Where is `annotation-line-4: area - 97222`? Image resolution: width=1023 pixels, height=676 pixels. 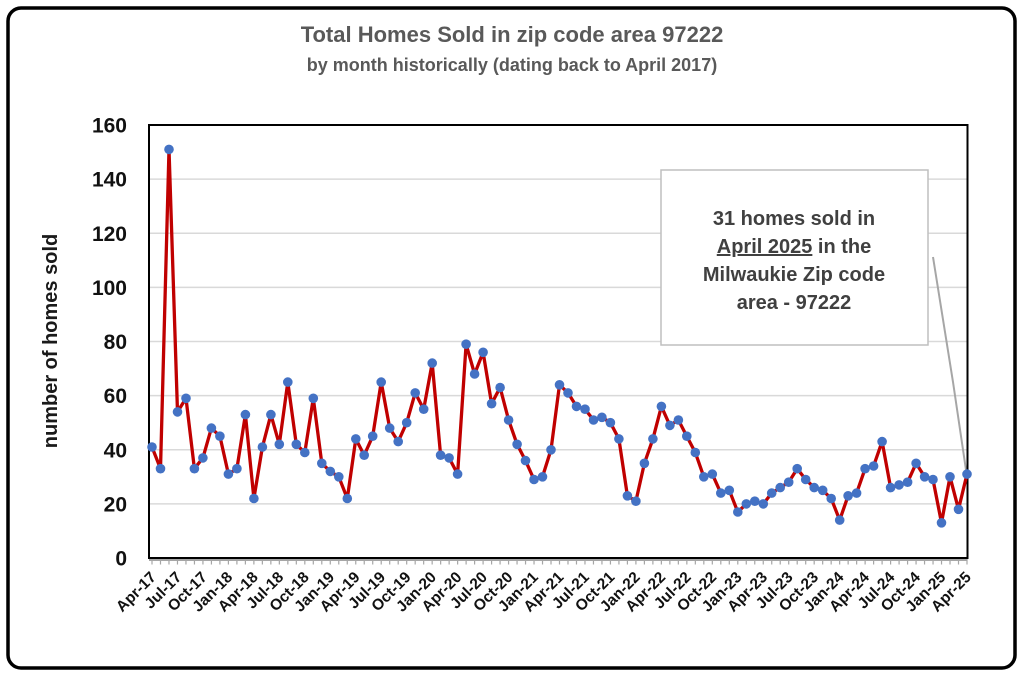 annotation-line-4: area - 97222 is located at coordinates (794, 303).